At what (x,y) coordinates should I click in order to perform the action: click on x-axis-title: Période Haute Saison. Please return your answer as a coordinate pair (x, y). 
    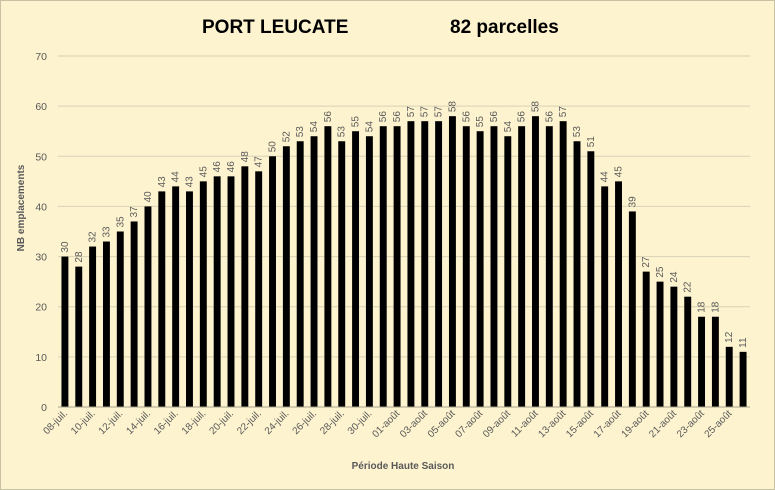
    Looking at the image, I should click on (403, 466).